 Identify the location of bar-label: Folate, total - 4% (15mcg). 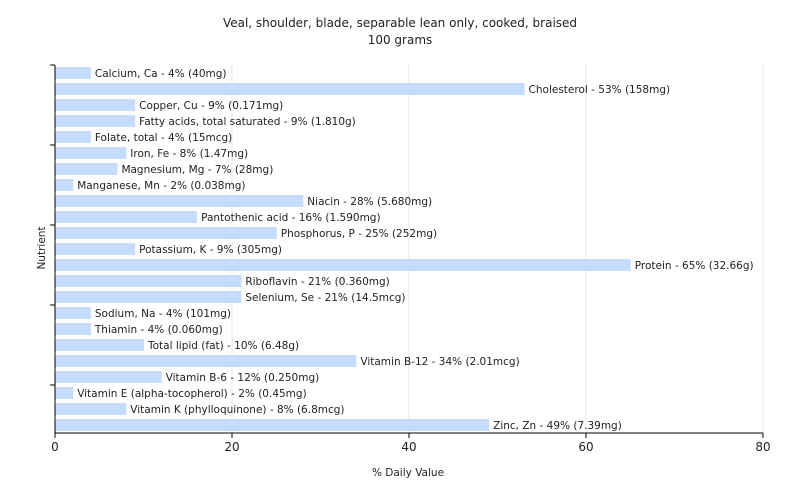
(163, 138).